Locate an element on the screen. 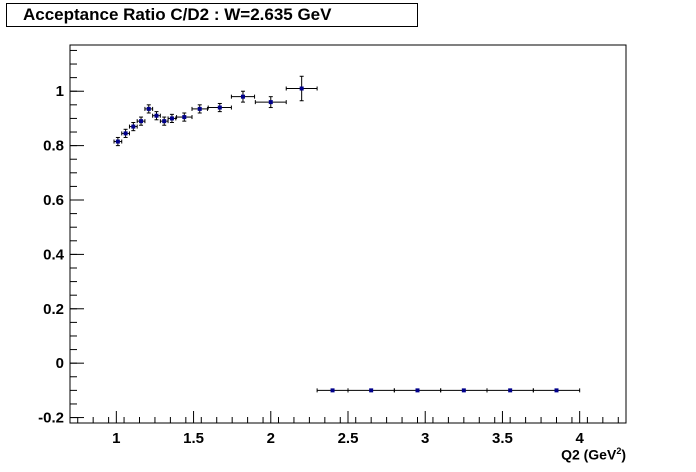 The height and width of the screenshot is (472, 696). x-tick-label: 4 is located at coordinates (579, 438).